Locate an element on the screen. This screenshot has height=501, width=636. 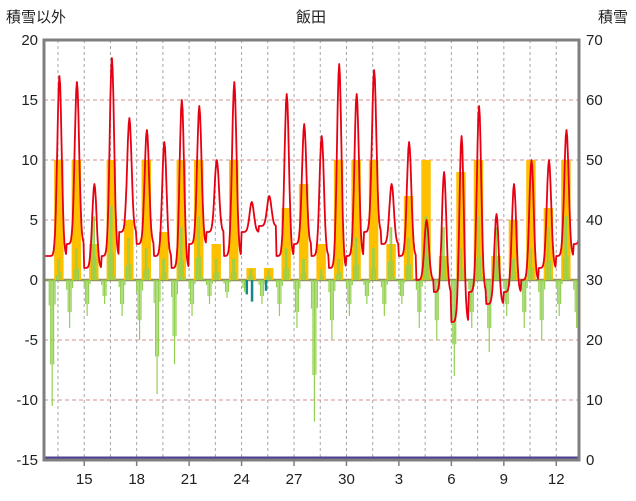
left-tick-label: 20 is located at coordinates (29, 40).